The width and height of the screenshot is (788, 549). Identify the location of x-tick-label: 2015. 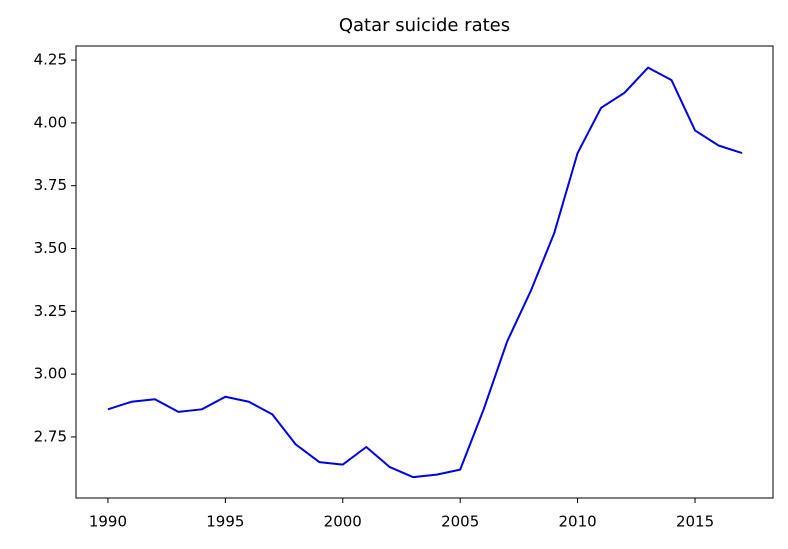
(695, 522).